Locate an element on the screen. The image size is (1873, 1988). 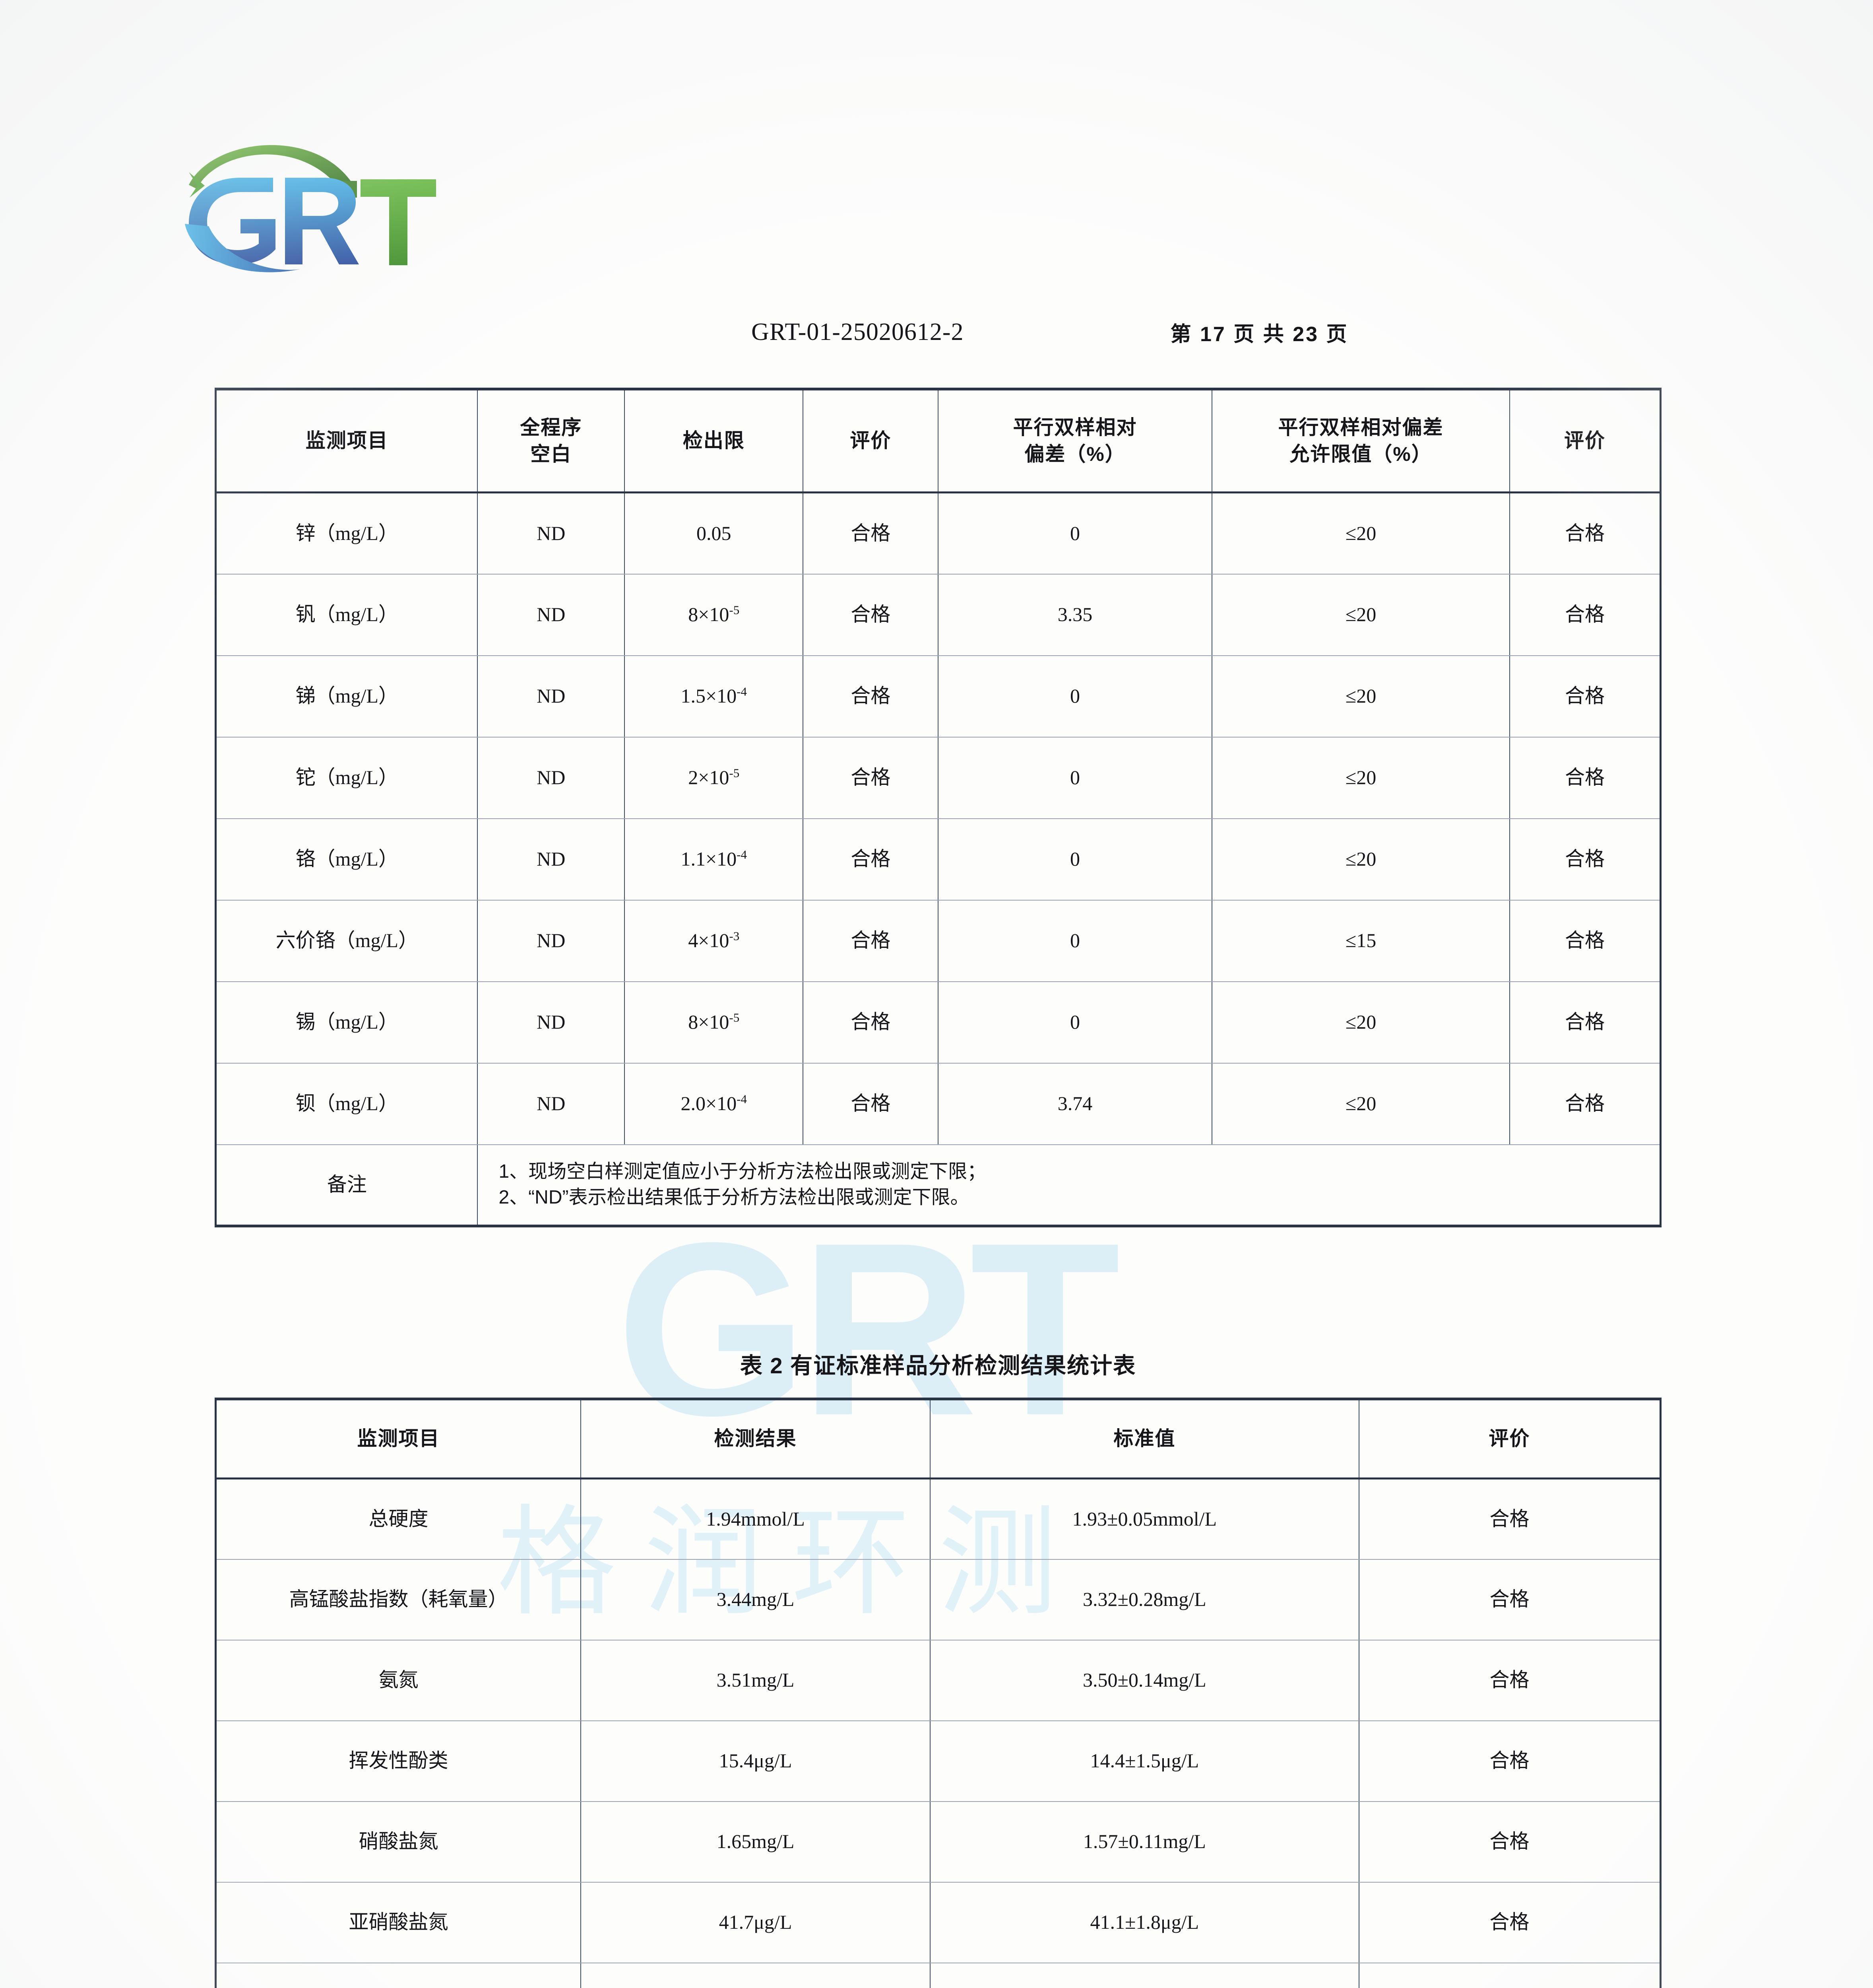
cell-deviation: 3.74 is located at coordinates (1075, 1103).